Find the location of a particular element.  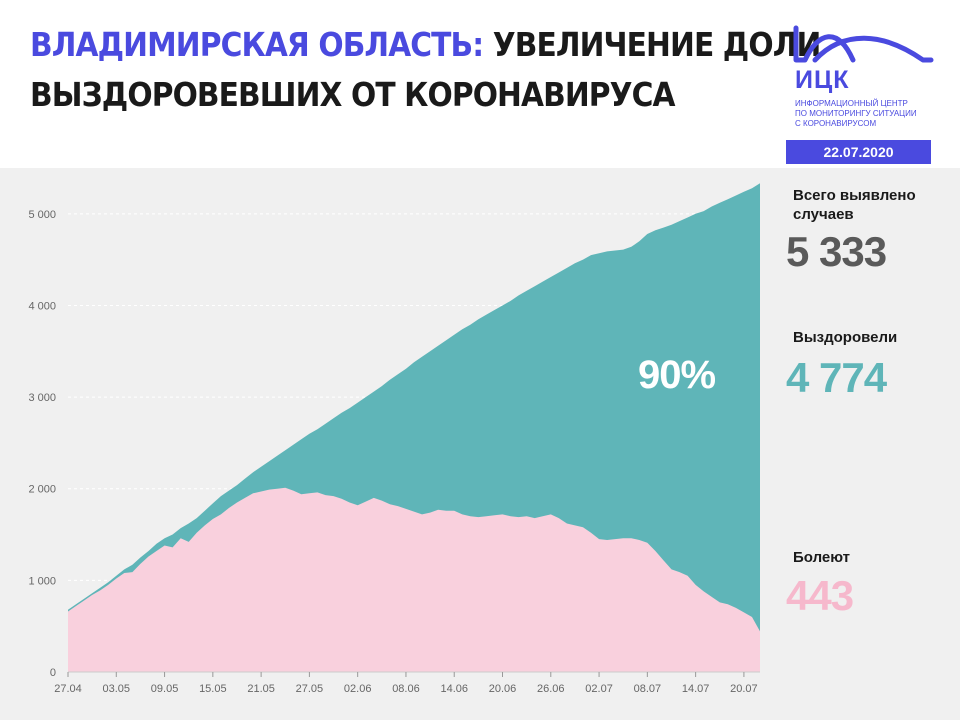

x-tick-label: 20.06 is located at coordinates (503, 689).